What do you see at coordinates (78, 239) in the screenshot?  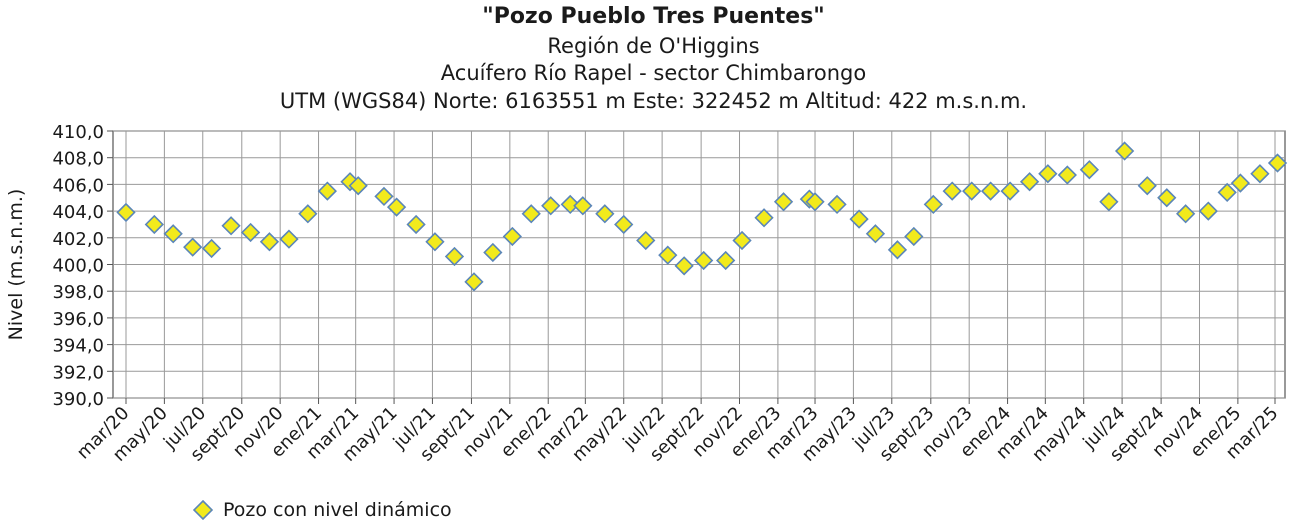 I see `y-tick-label: 402,0` at bounding box center [78, 239].